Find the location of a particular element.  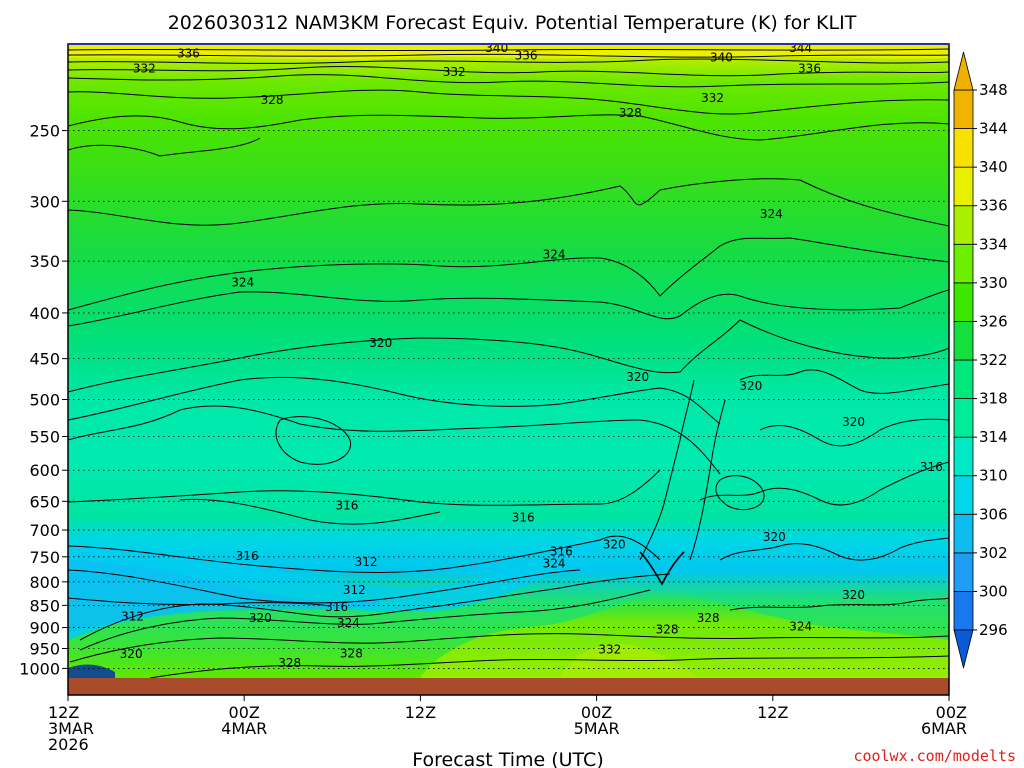

colorbar-top-triangle is located at coordinates (963, 71).